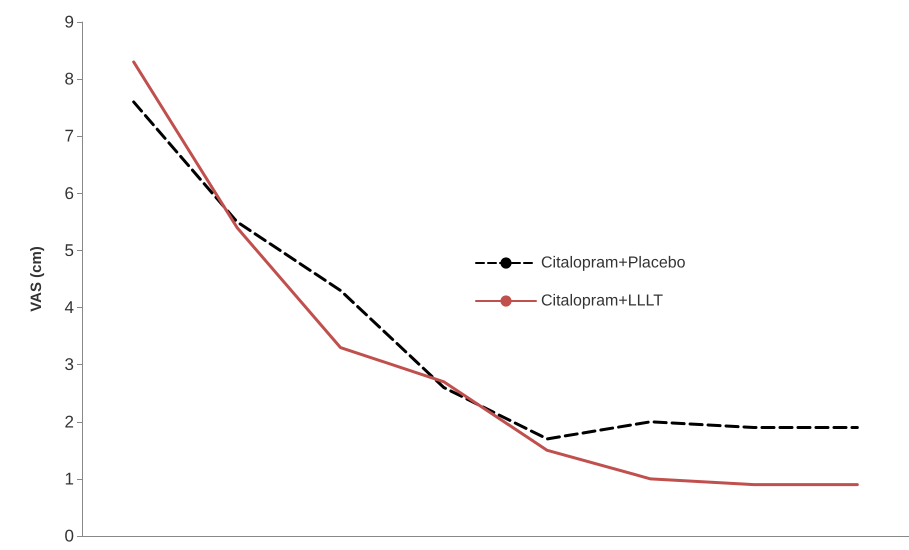 This screenshot has width=909, height=550. Describe the element at coordinates (36, 279) in the screenshot. I see `y-axis-title: VAS (cm)` at that location.